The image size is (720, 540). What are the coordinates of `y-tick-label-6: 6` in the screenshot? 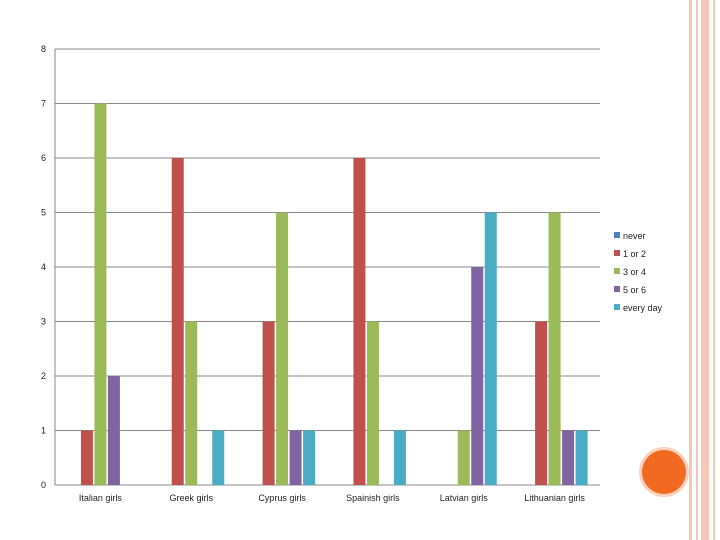 It's located at (43, 158).